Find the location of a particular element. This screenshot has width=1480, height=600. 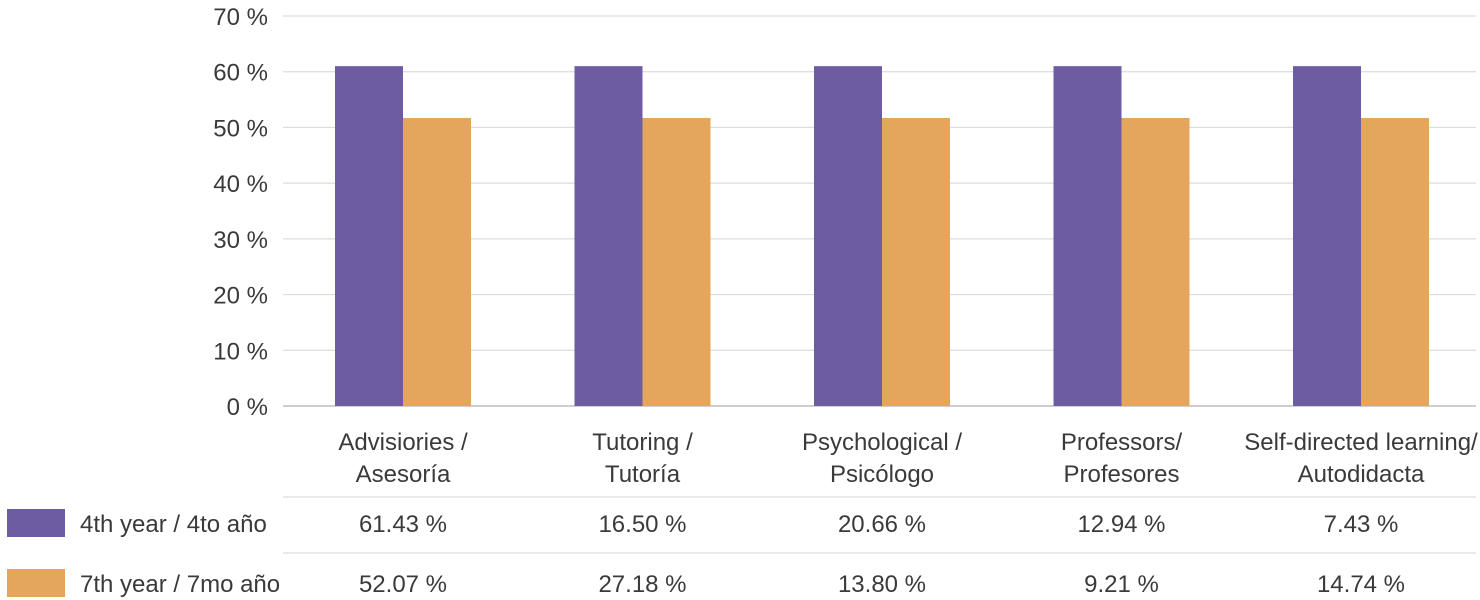

table-value: 13.80 % is located at coordinates (882, 584).